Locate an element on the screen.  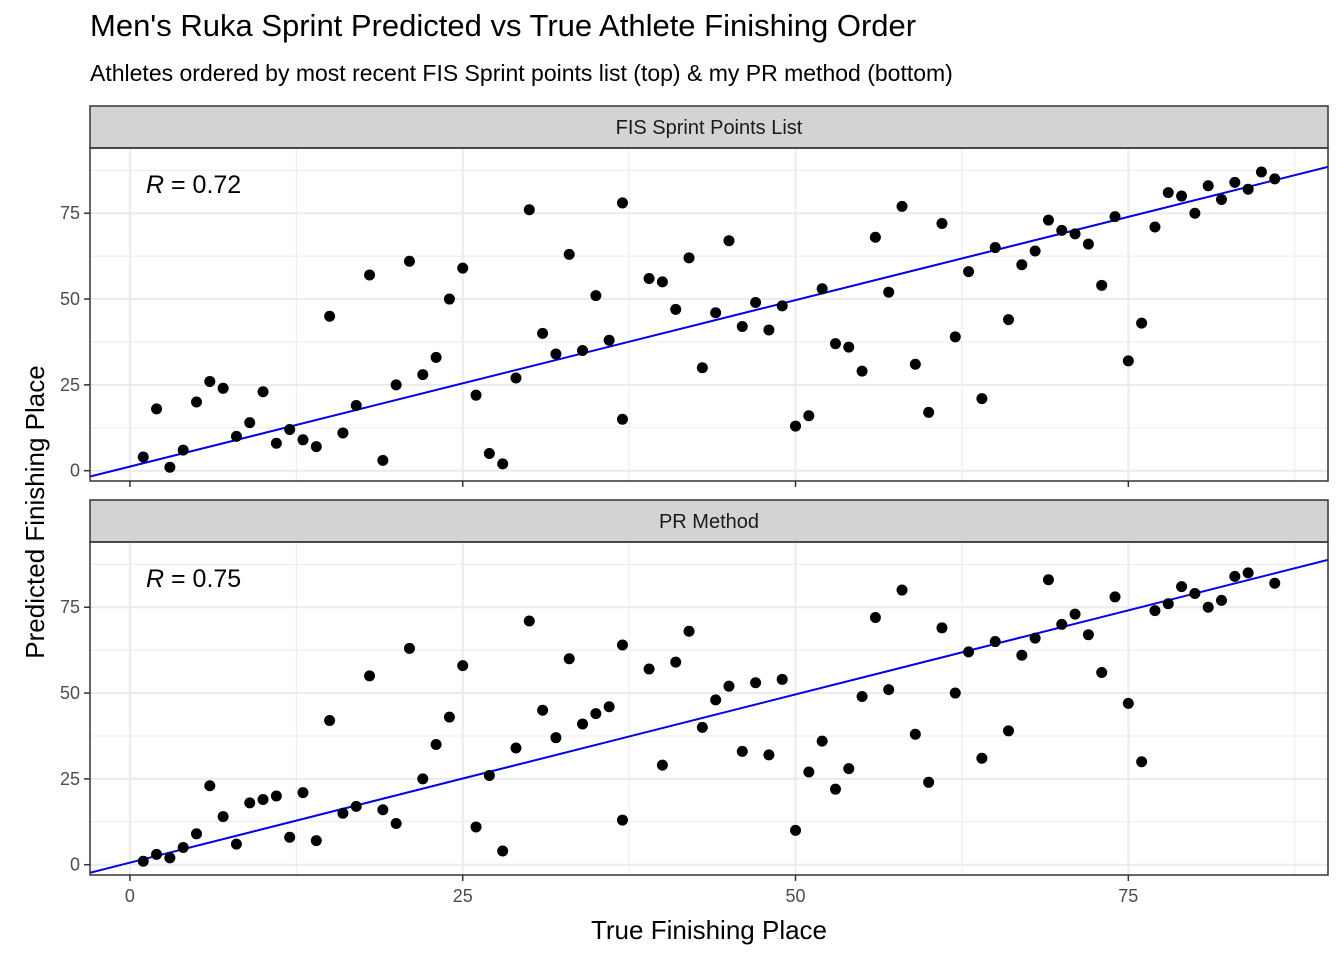
correlation-value: = 0.72 is located at coordinates (202, 185).